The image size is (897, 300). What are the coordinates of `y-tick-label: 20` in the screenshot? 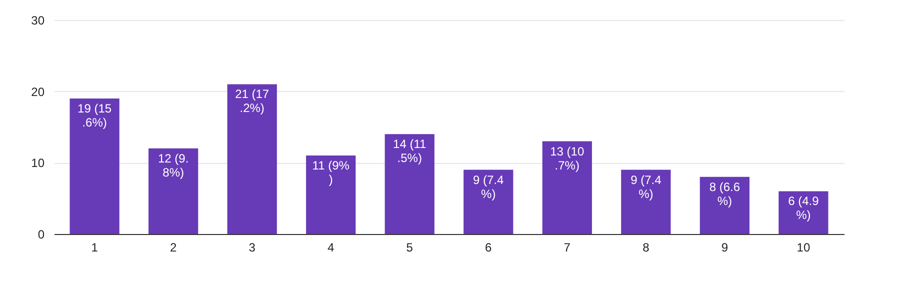 It's located at (38, 91).